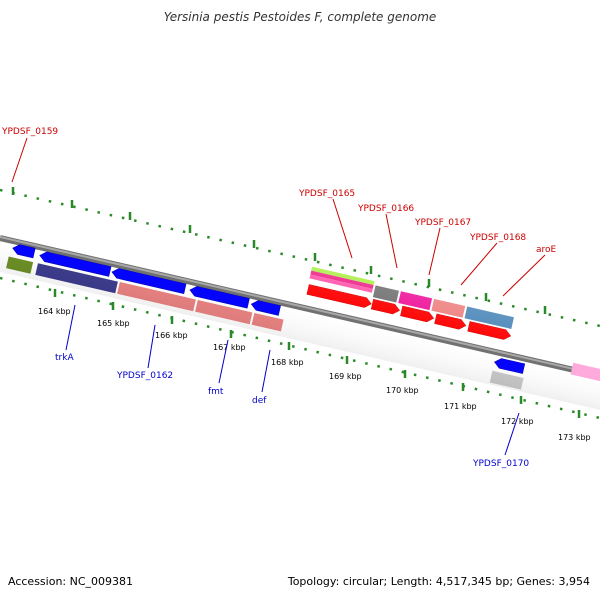 This screenshot has height=600, width=600. I want to click on feature-def, so click(267, 322).